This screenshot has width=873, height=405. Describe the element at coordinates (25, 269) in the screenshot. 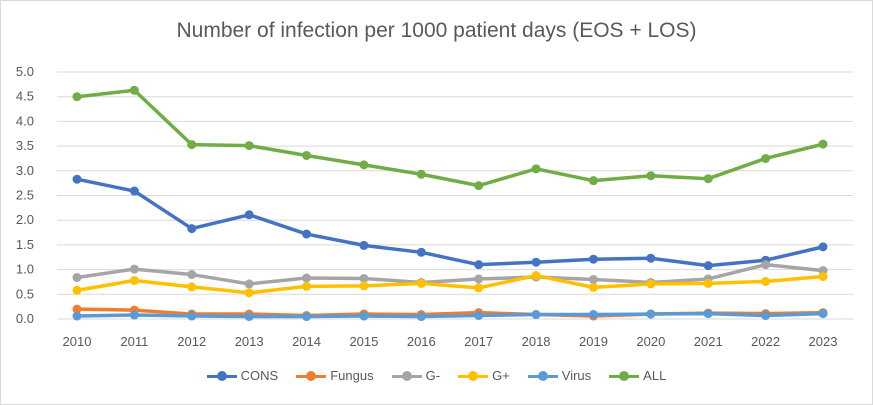

I see `y-tick-label: 1.0` at that location.